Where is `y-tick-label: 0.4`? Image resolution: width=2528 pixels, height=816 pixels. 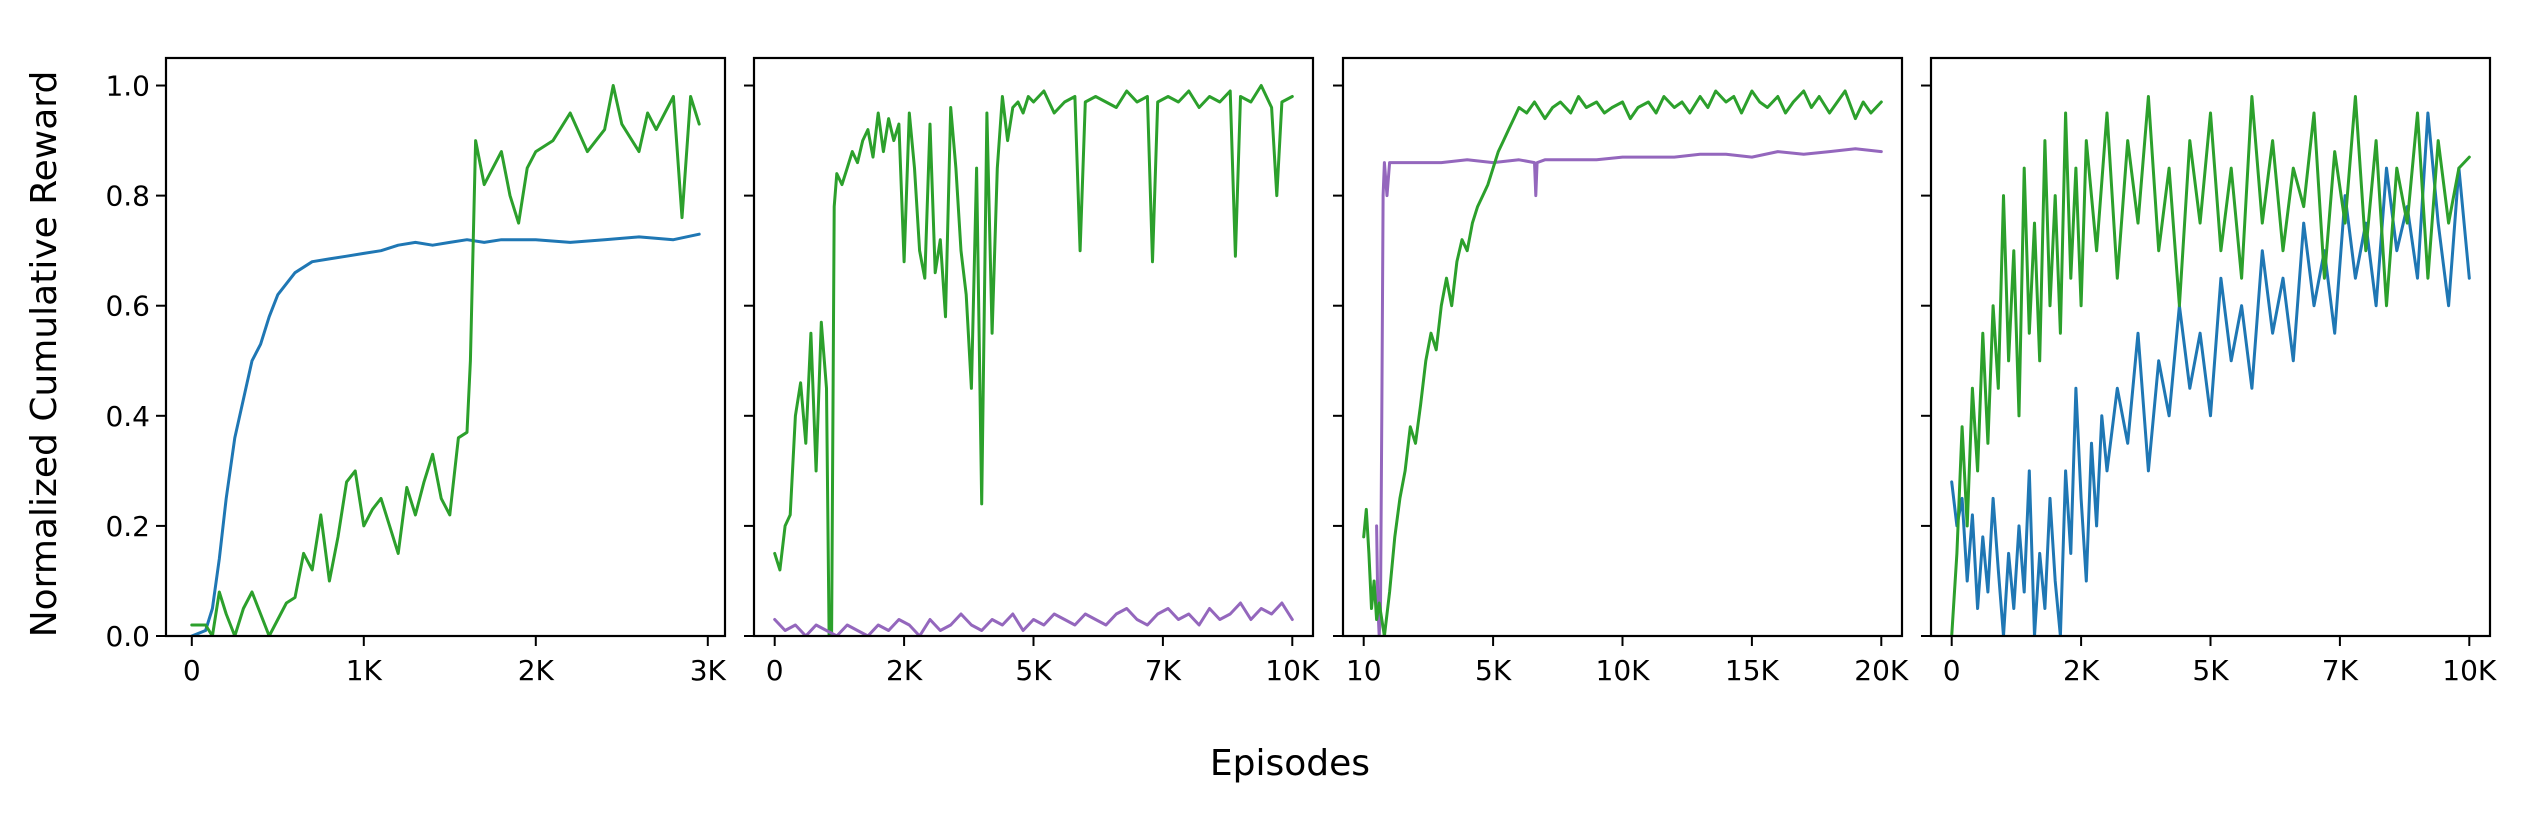
y-tick-label: 0.4 is located at coordinates (127, 416).